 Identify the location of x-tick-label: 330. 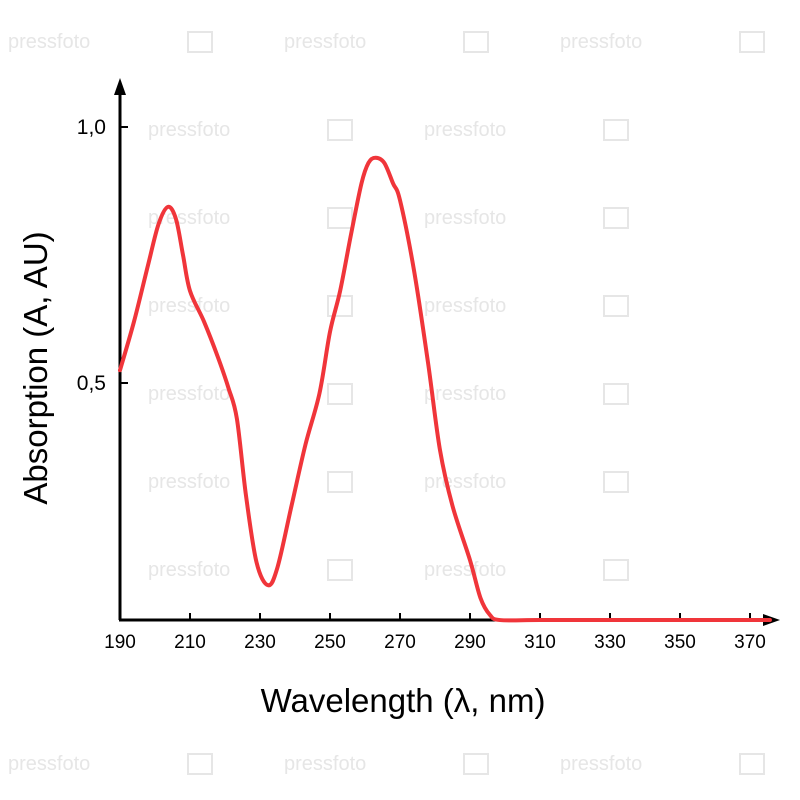
(610, 642).